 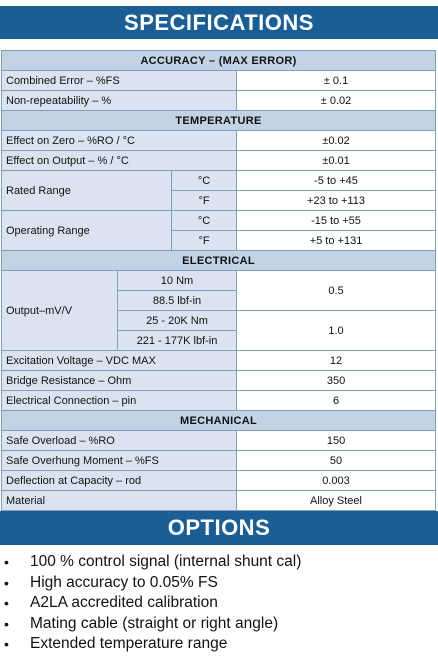 I want to click on section-row-mechanical: MECHANICAL, so click(x=218, y=420).